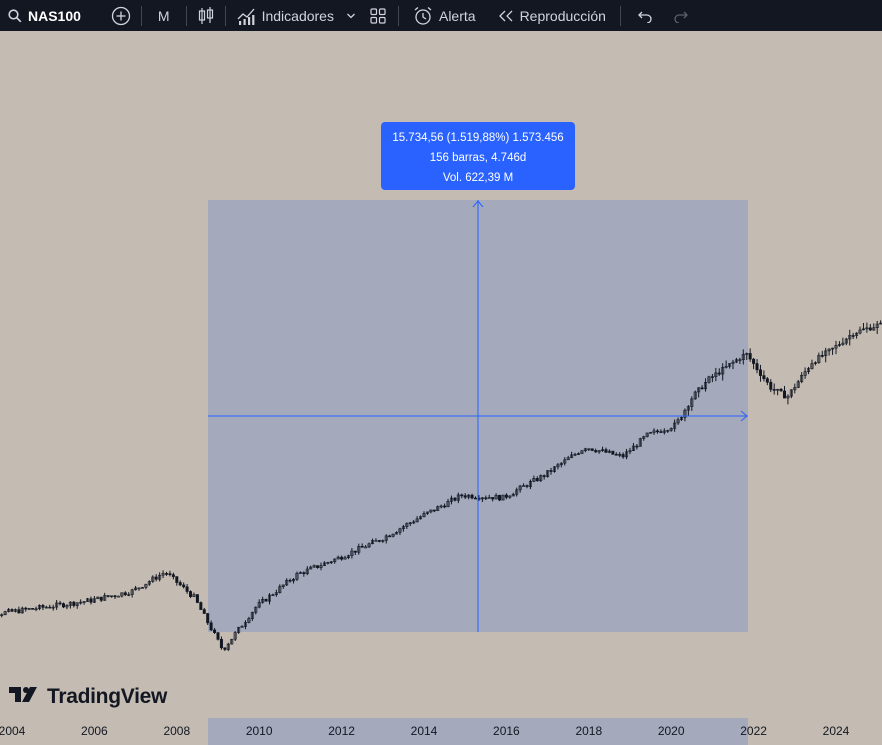 The width and height of the screenshot is (882, 745). Describe the element at coordinates (121, 15) in the screenshot. I see `compare-button` at that location.